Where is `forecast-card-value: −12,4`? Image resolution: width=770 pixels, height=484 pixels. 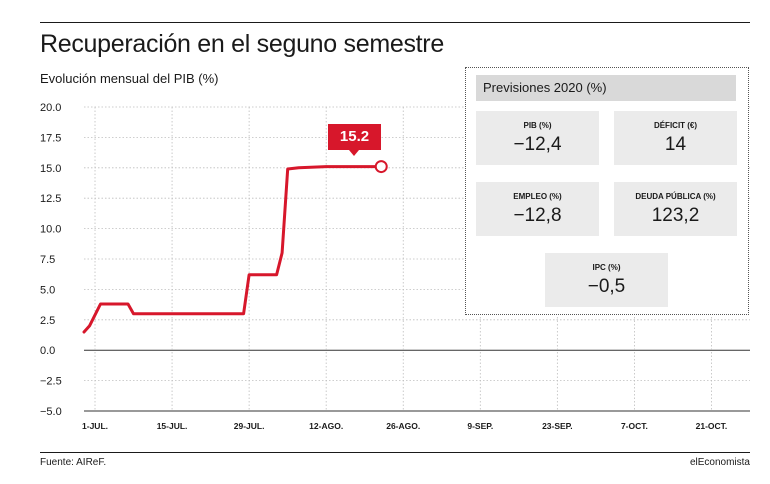 forecast-card-value: −12,4 is located at coordinates (537, 144).